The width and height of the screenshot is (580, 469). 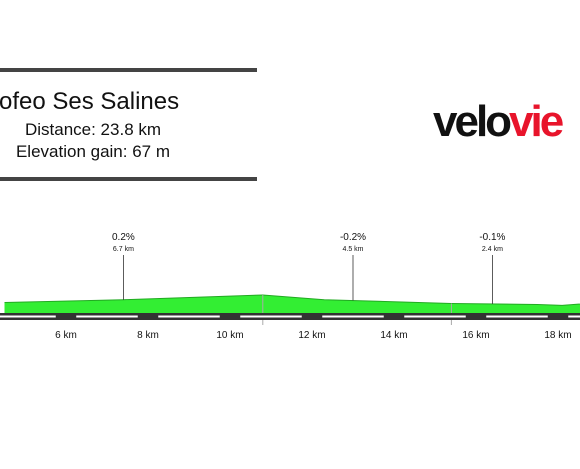 What do you see at coordinates (292, 303) in the screenshot?
I see `profile-area` at bounding box center [292, 303].